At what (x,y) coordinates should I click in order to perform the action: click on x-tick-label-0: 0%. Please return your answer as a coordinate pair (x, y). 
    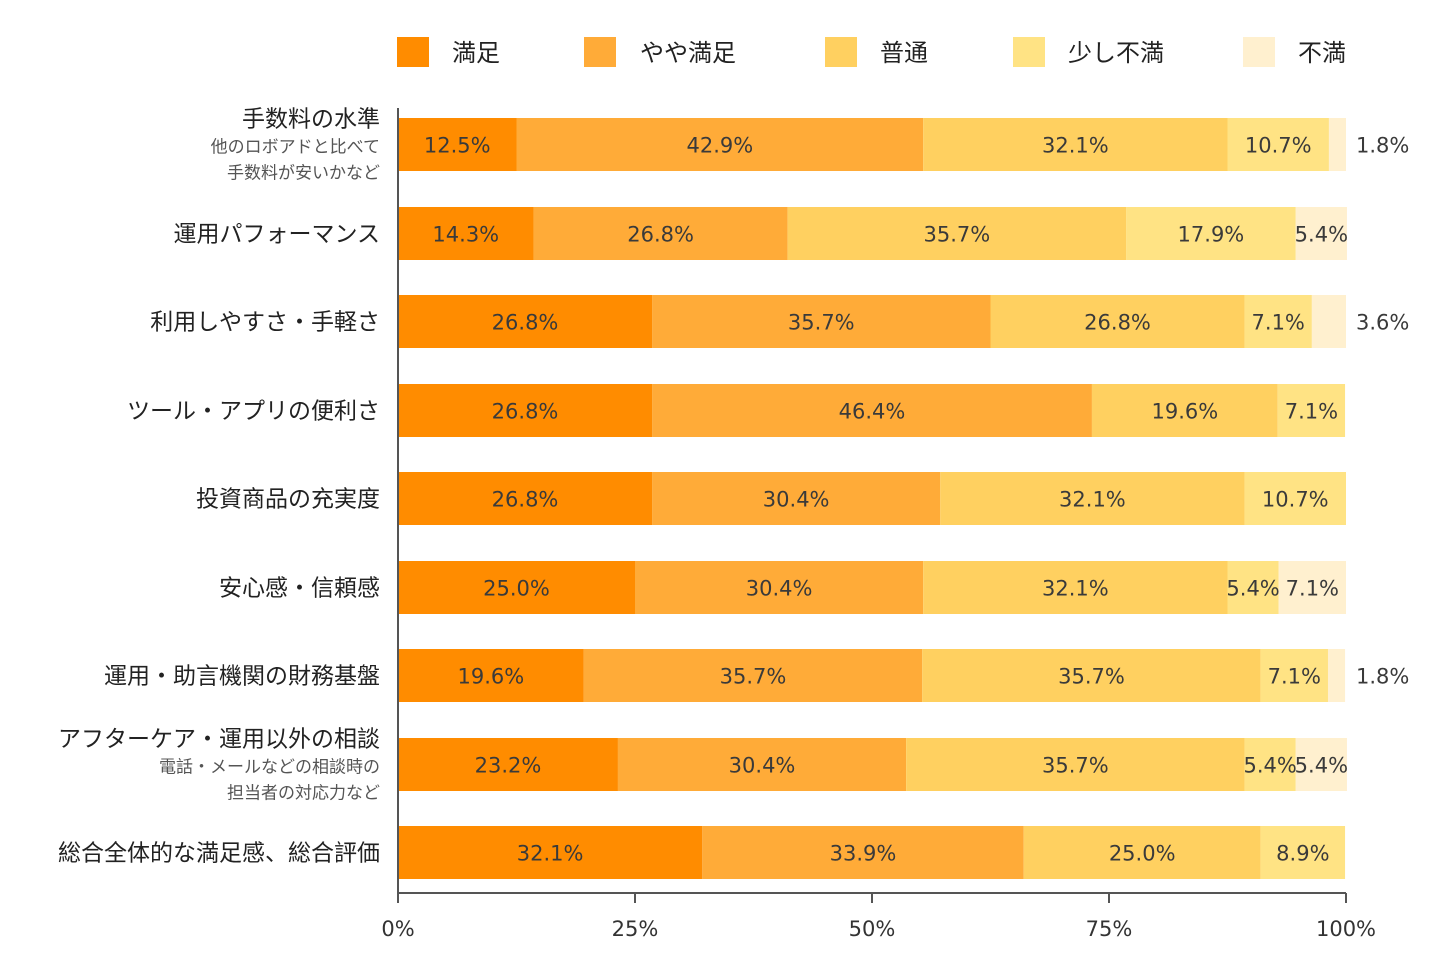
    Looking at the image, I should click on (397, 929).